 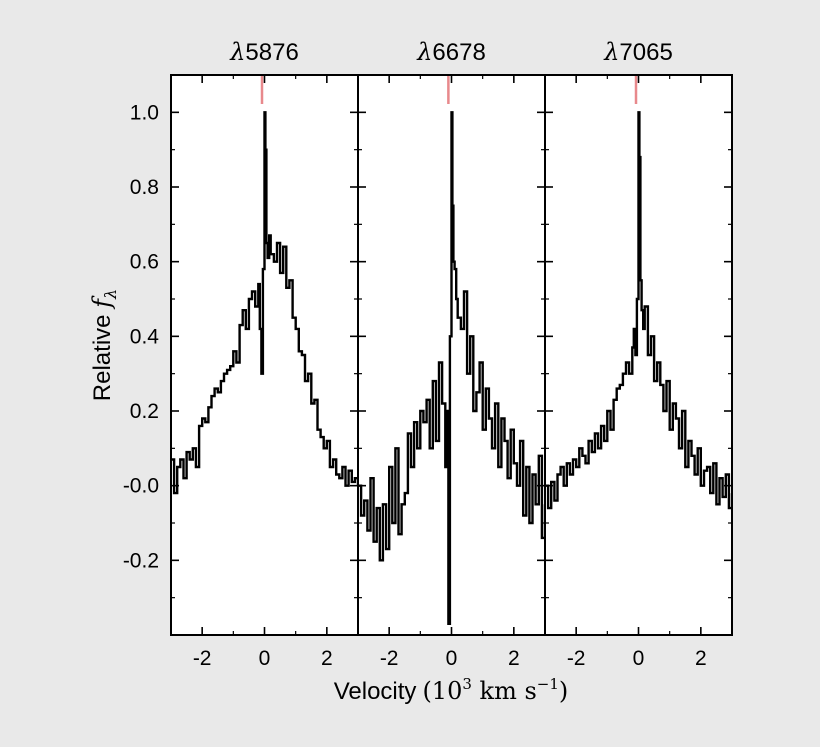 What do you see at coordinates (144, 411) in the screenshot?
I see `y-tick-label: 0.2` at bounding box center [144, 411].